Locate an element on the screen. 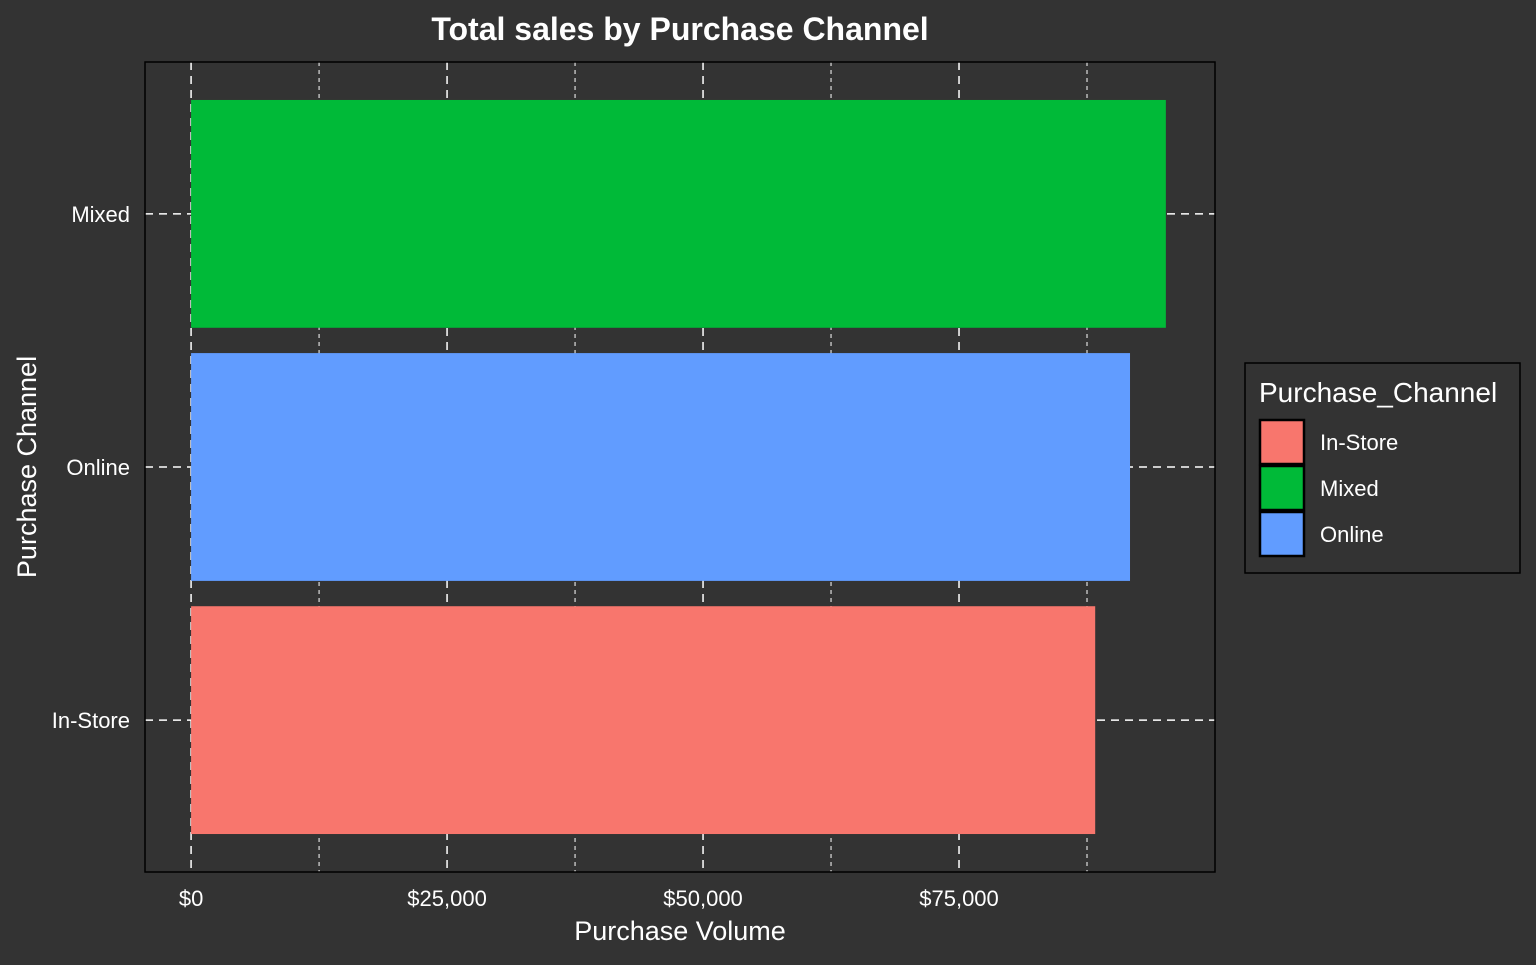 The height and width of the screenshot is (965, 1536). legend-label: In-Store is located at coordinates (1359, 442).